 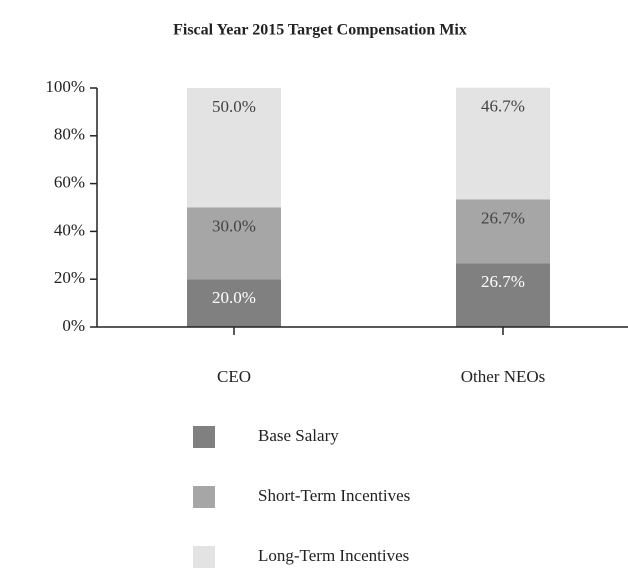 What do you see at coordinates (503, 376) in the screenshot?
I see `x-tick-label: Other NEOs` at bounding box center [503, 376].